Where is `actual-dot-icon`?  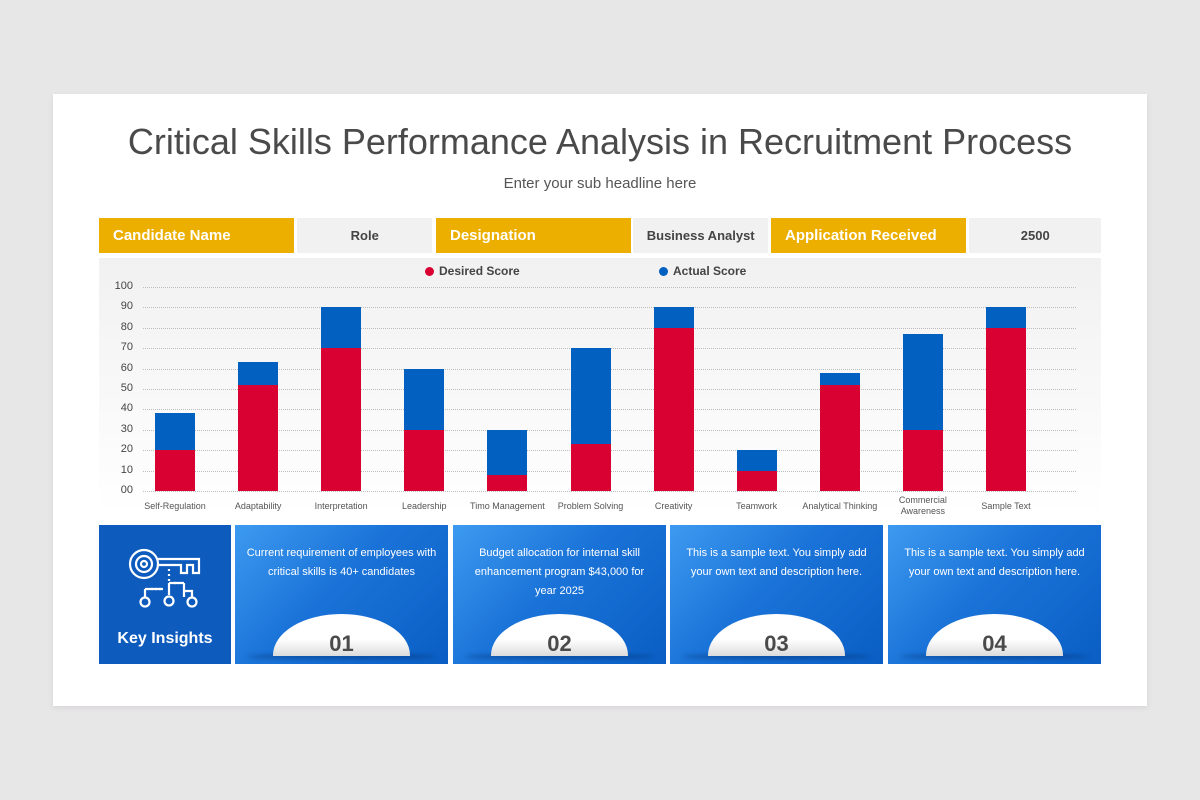 actual-dot-icon is located at coordinates (663, 271).